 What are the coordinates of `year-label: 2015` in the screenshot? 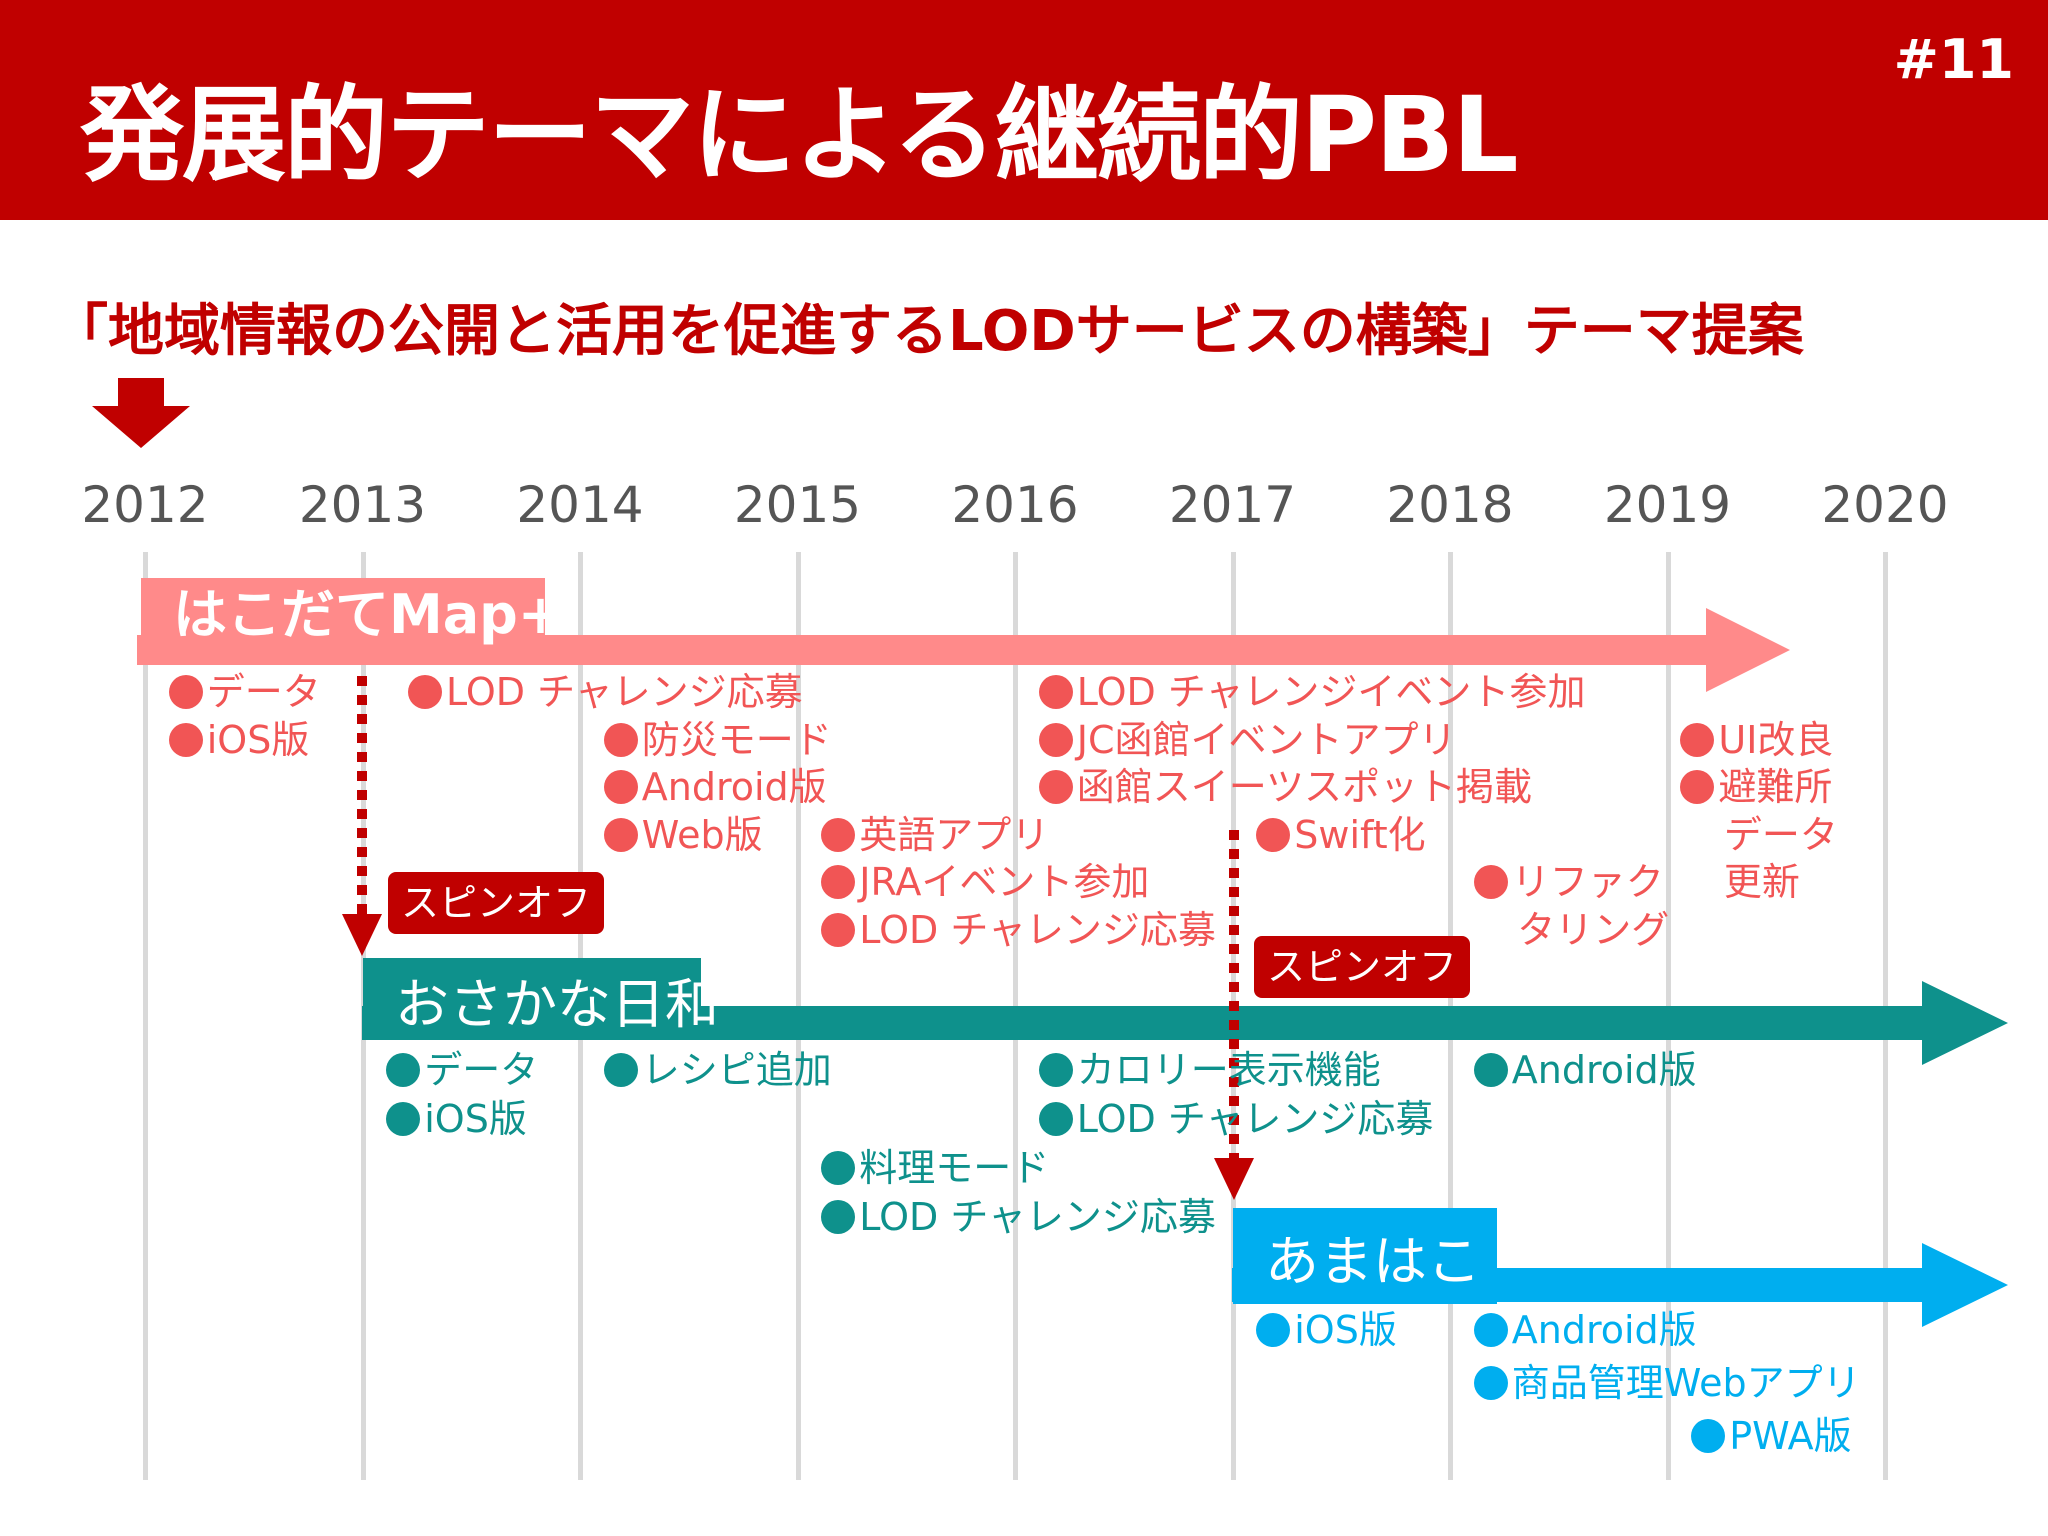 It's located at (797, 505).